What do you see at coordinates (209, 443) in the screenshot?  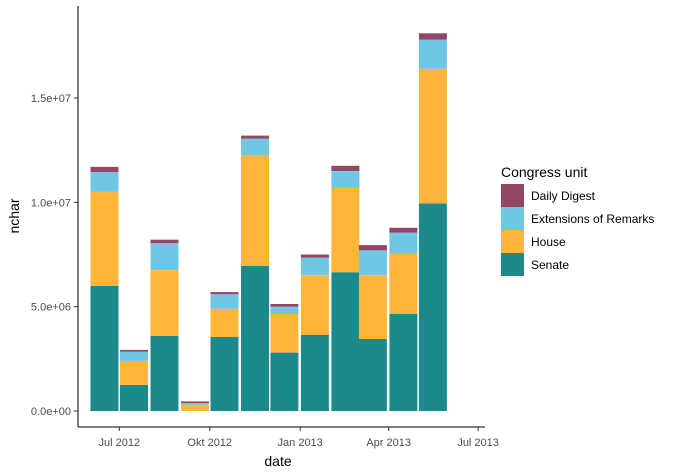 I see `x-tick-label: Okt 2012` at bounding box center [209, 443].